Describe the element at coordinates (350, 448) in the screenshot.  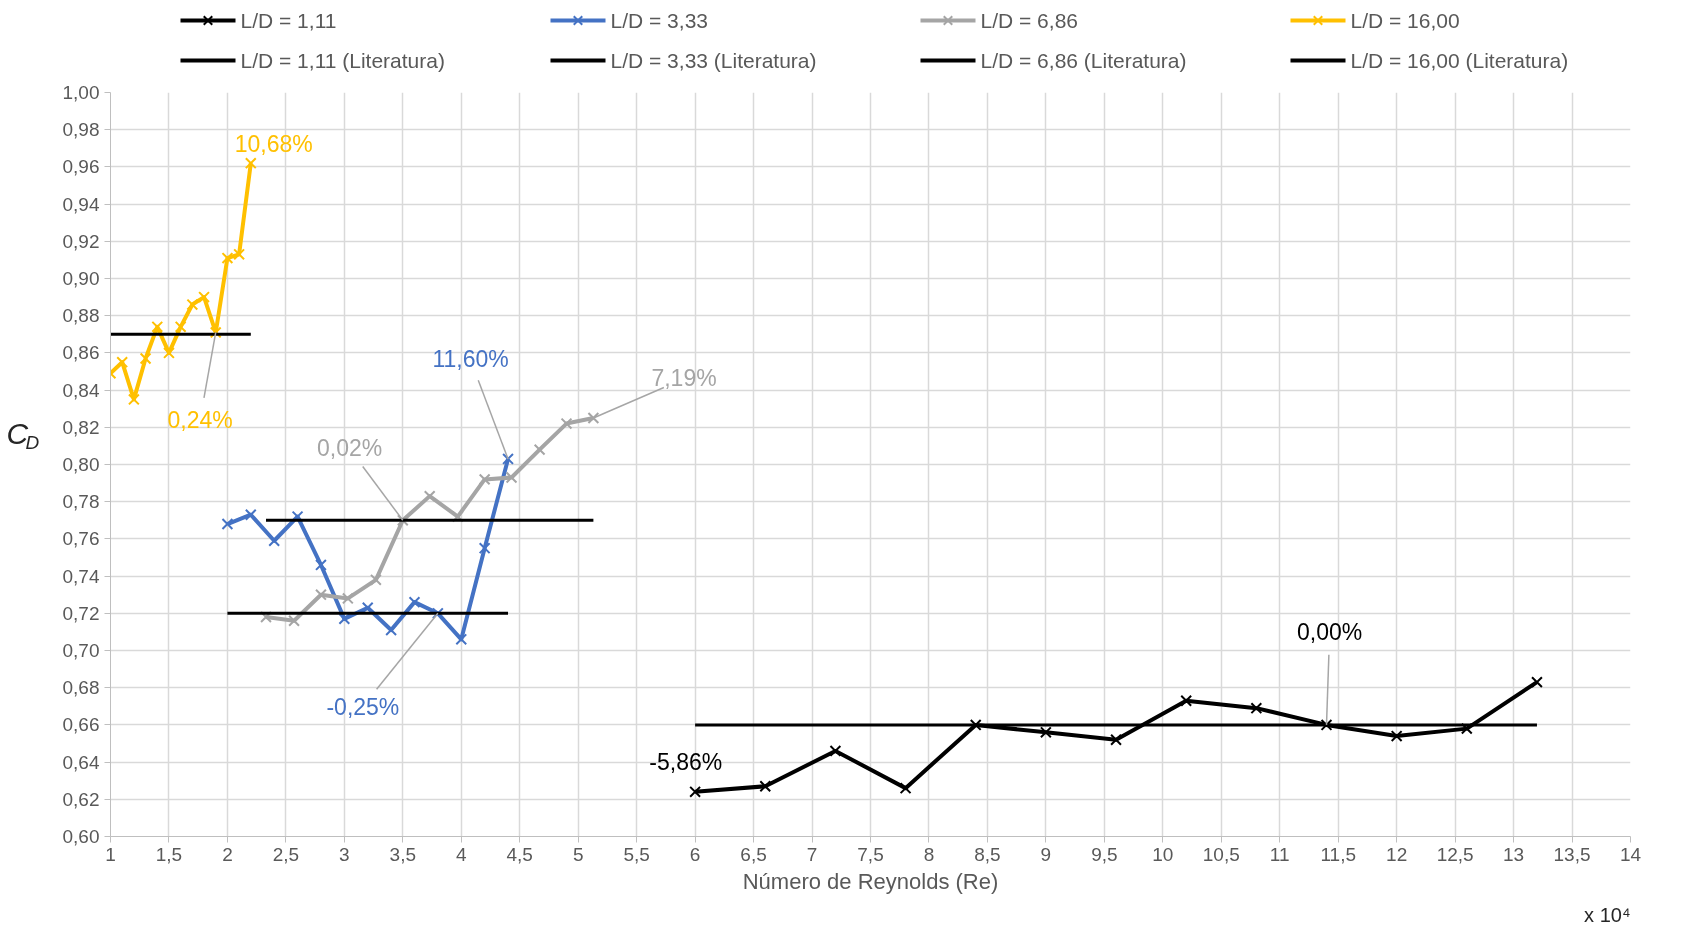
I see `annotation: 0,02%` at that location.